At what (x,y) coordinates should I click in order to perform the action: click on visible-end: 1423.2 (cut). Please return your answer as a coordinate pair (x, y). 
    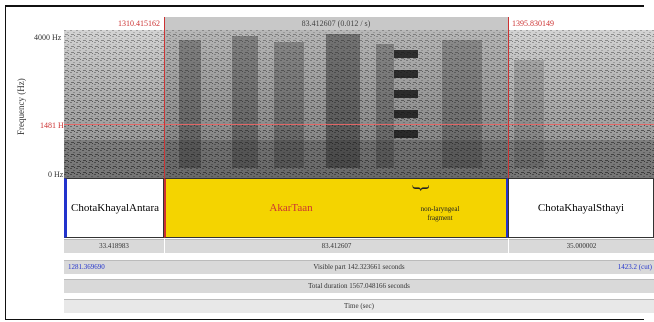
    Looking at the image, I should click on (634, 267).